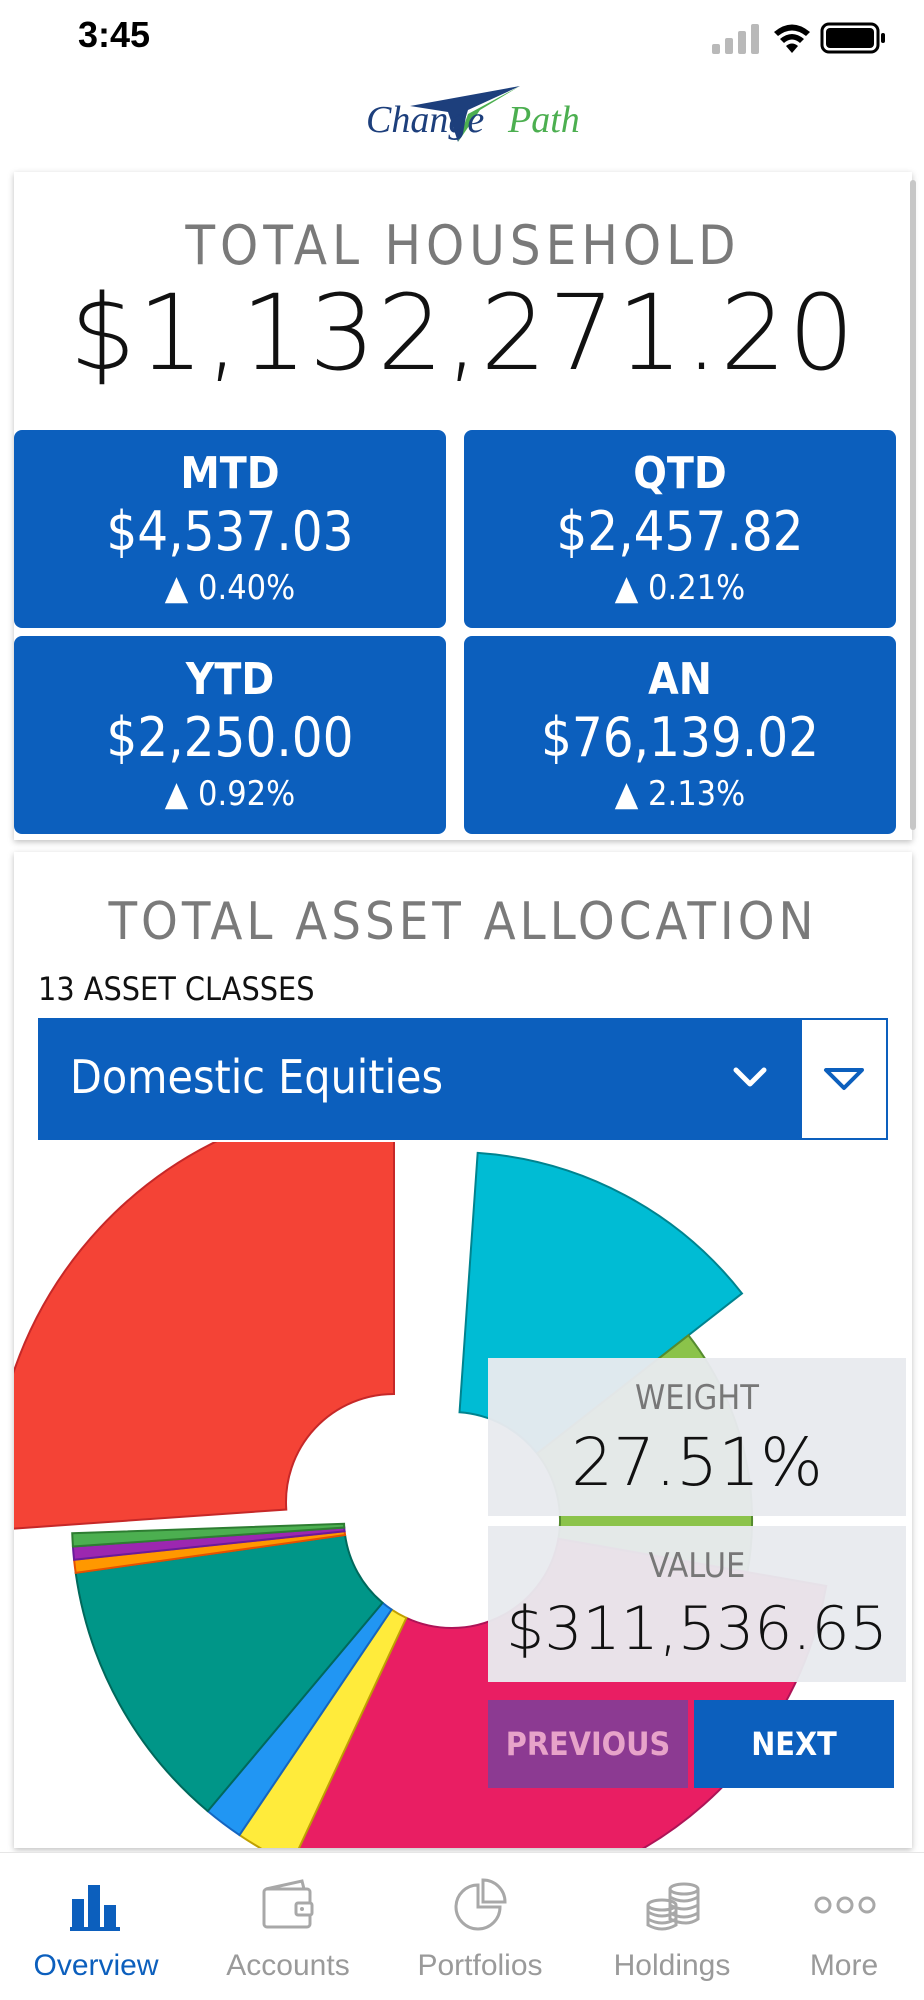 The height and width of the screenshot is (2000, 924). I want to click on stat-label: AN, so click(680, 679).